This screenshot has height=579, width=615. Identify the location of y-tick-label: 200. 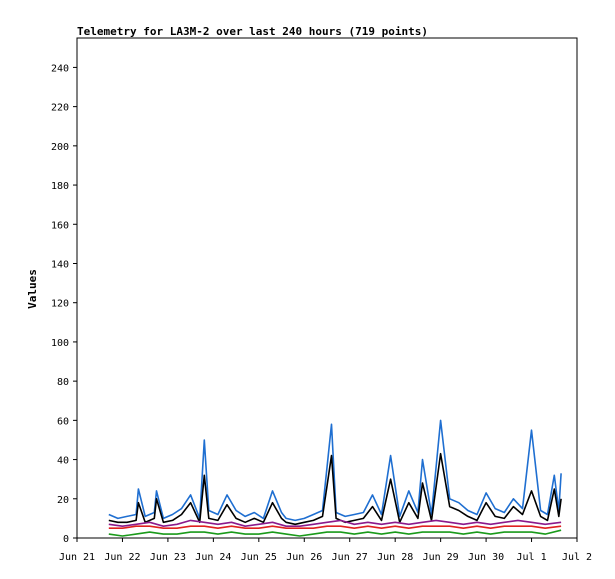
(60, 147).